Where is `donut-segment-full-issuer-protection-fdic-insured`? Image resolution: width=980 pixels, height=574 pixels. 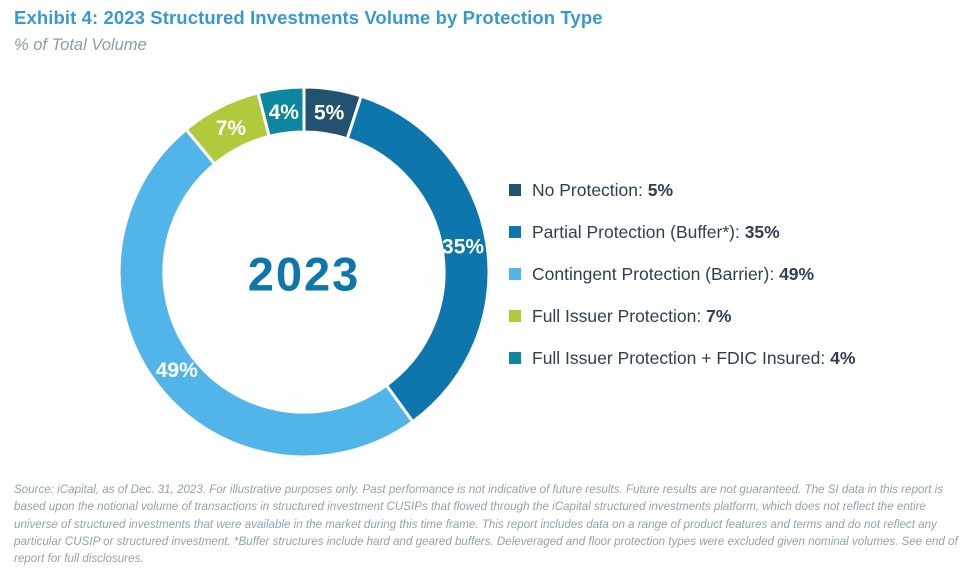
donut-segment-full-issuer-protection-fdic-insured is located at coordinates (281, 111).